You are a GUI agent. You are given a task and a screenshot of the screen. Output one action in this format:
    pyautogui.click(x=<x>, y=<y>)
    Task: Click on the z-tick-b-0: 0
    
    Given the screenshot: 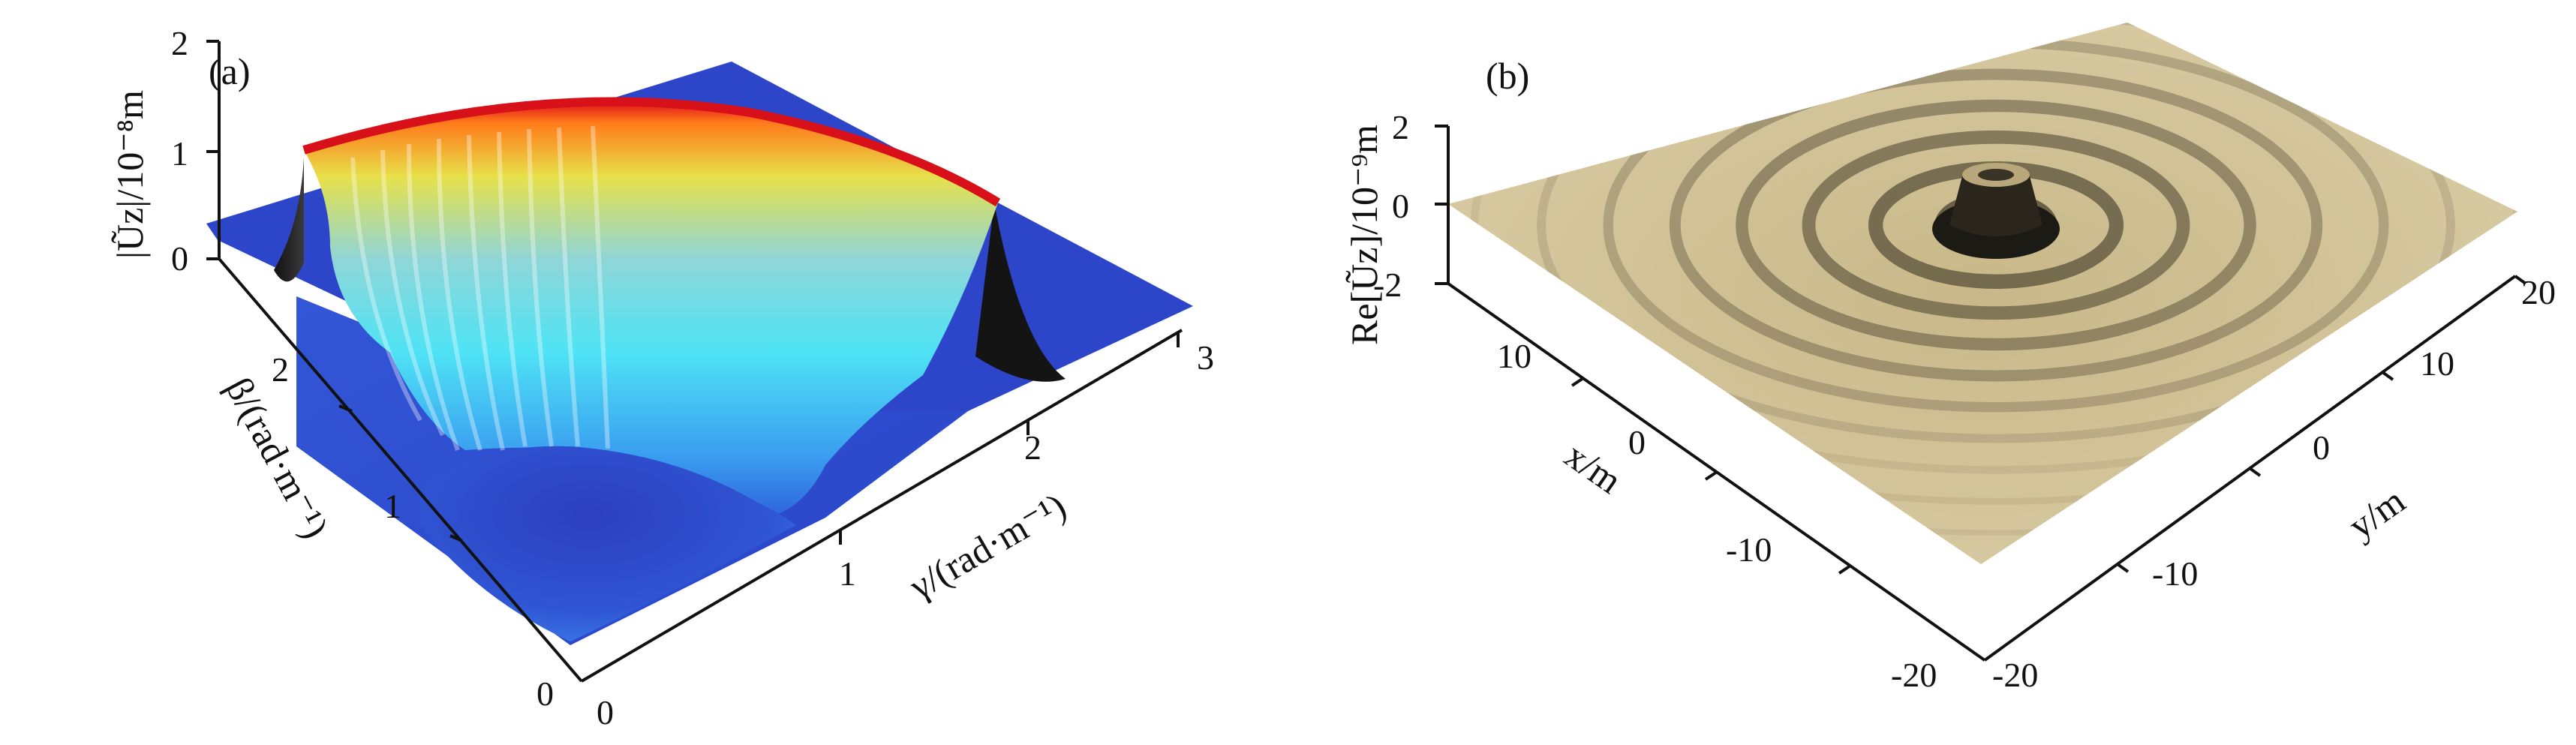 What is the action you would take?
    pyautogui.click(x=1400, y=206)
    